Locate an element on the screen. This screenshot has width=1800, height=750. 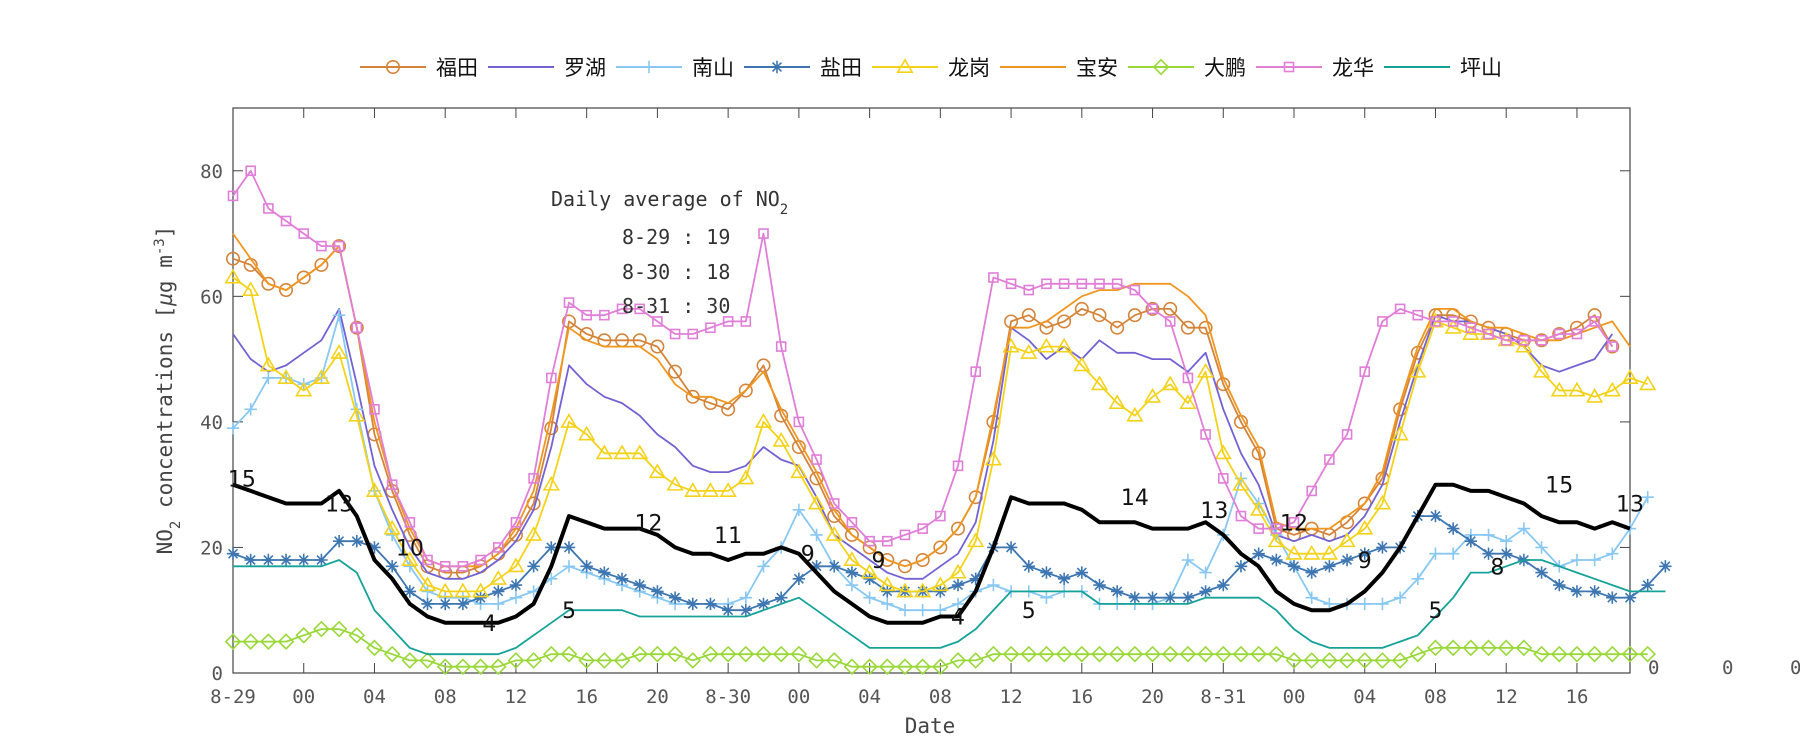
legend: 福田 罗湖 南山 盐田 龙岗 宝安 大鹏 龙华 坪山 is located at coordinates (931, 68).